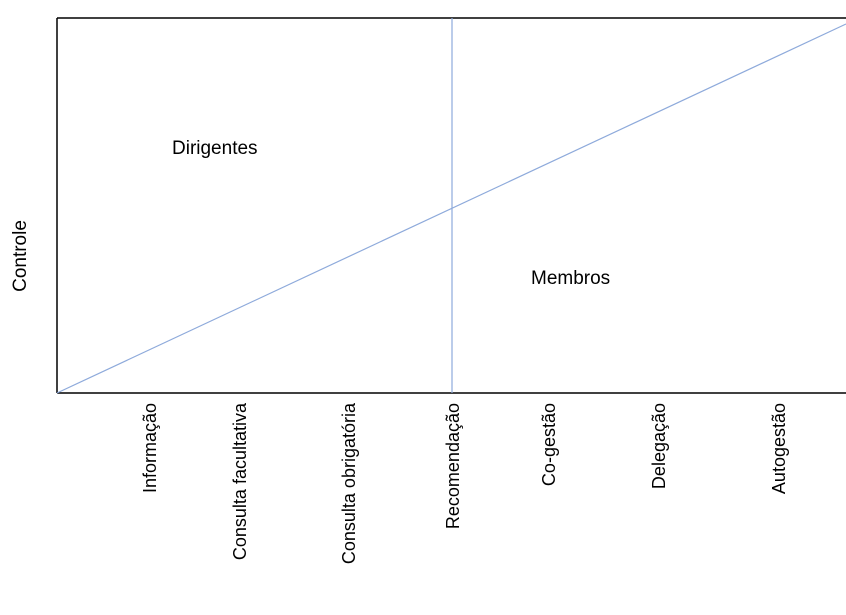 The image size is (846, 615). Describe the element at coordinates (659, 446) in the screenshot. I see `category-label-delegacao: Delegação` at that location.